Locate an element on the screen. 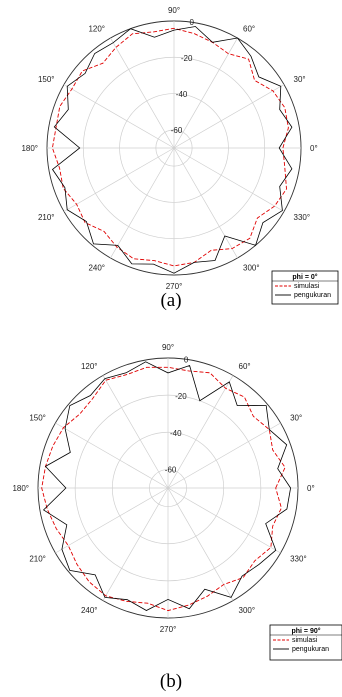  legend-box-a is located at coordinates (305, 287).